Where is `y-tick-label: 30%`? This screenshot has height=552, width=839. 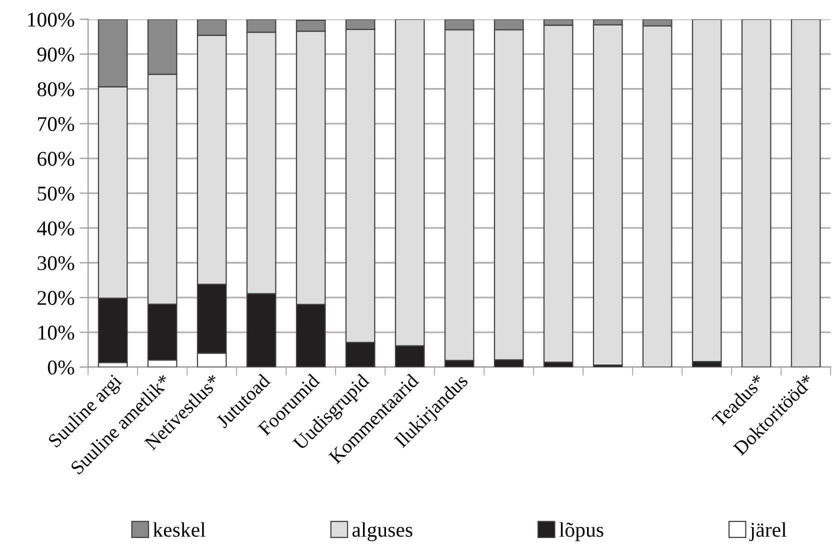 y-tick-label: 30% is located at coordinates (56, 263).